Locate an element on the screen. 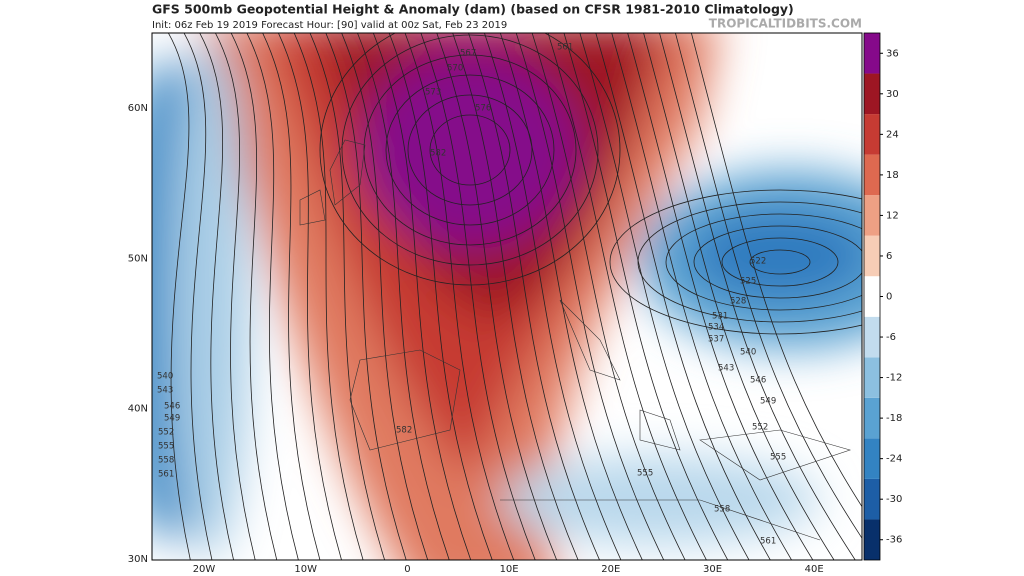 The image size is (1024, 576). contour-label: 528 is located at coordinates (738, 302).